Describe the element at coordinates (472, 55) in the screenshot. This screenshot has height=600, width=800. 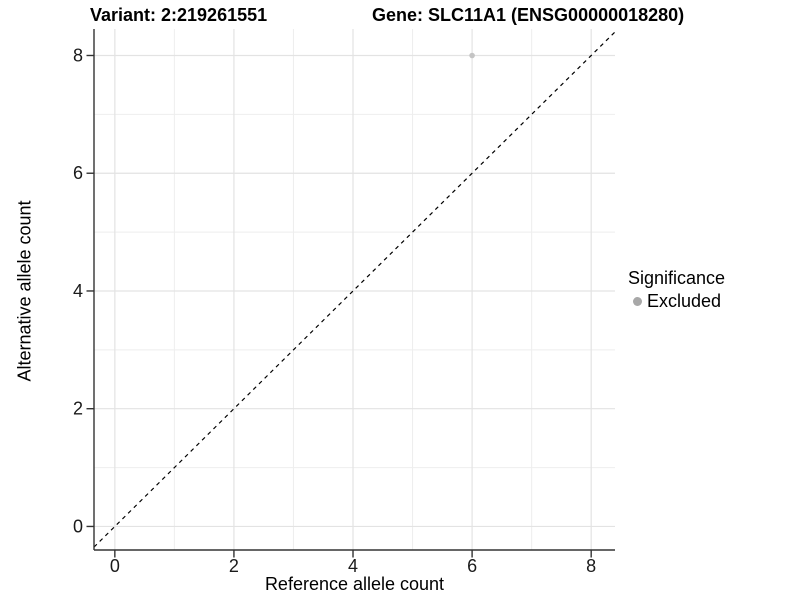
I see `data-point-excluded` at that location.